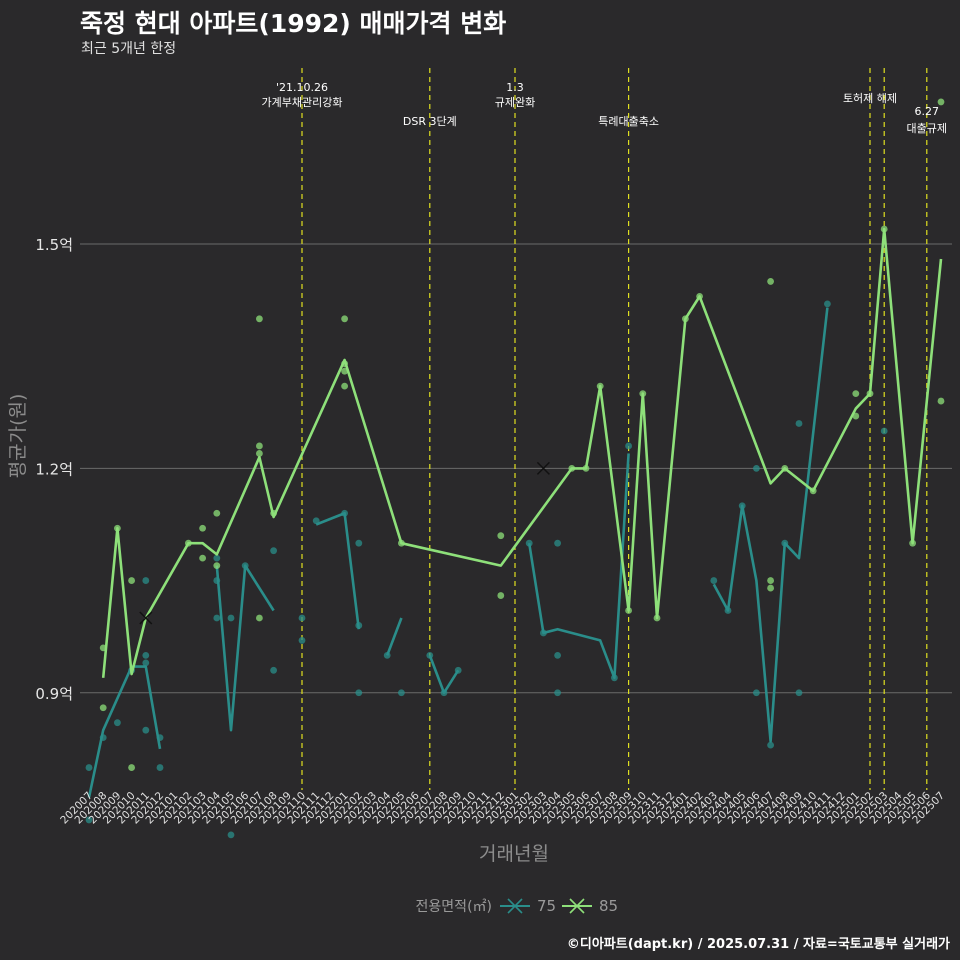  Describe the element at coordinates (129, 49) in the screenshot. I see `chart-subtitle: 최근 5개년 한정` at that location.